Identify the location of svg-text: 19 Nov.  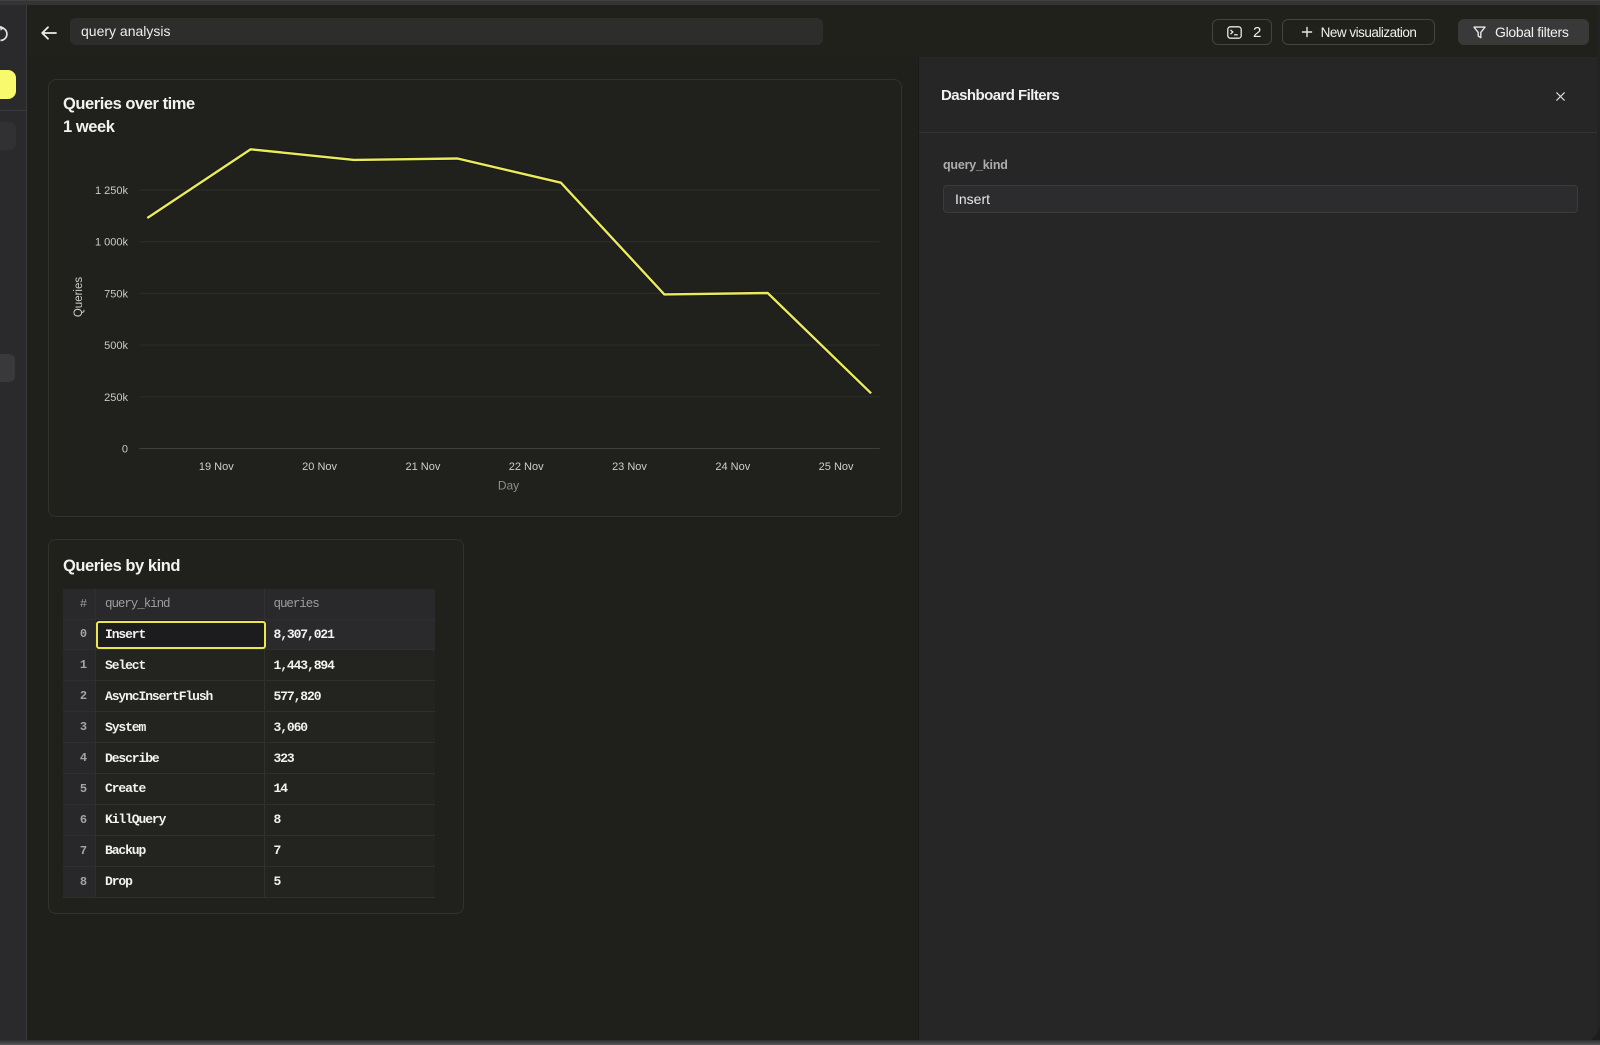
(216, 467).